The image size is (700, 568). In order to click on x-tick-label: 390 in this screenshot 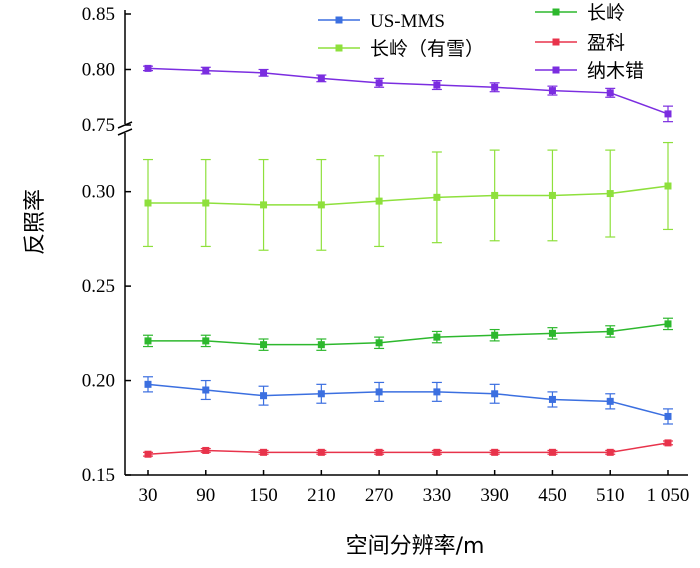, I will do `click(494, 495)`.